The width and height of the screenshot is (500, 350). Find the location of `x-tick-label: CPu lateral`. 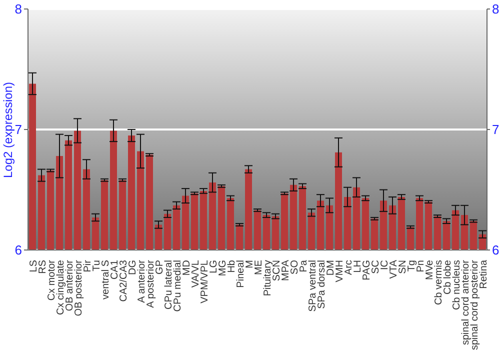

x-tick-label: CPu lateral is located at coordinates (169, 285).